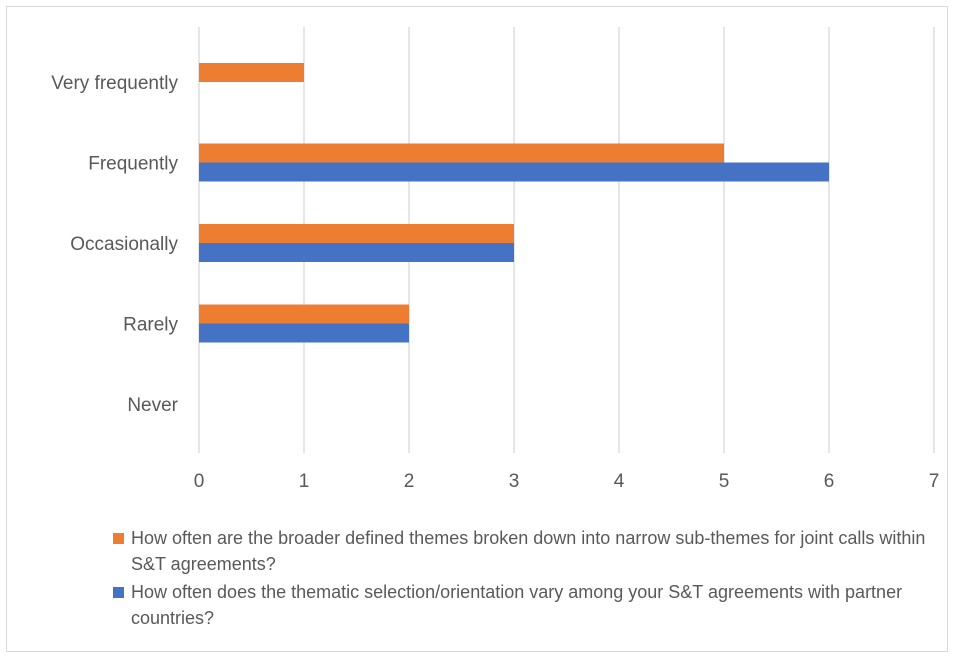 The image size is (956, 660). I want to click on category-label-occasionally: Occasionally, so click(124, 244).